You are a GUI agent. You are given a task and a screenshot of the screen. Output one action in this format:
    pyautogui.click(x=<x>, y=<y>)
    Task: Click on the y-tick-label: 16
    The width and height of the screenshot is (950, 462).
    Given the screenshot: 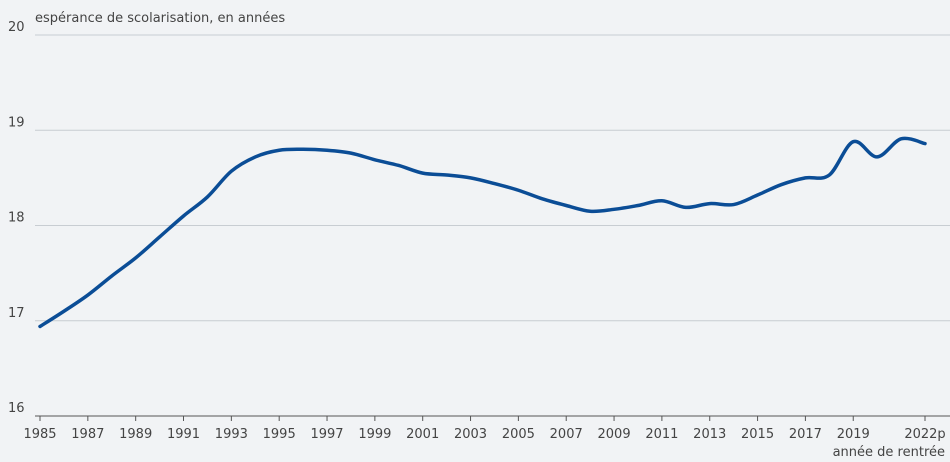 What is the action you would take?
    pyautogui.click(x=16, y=408)
    